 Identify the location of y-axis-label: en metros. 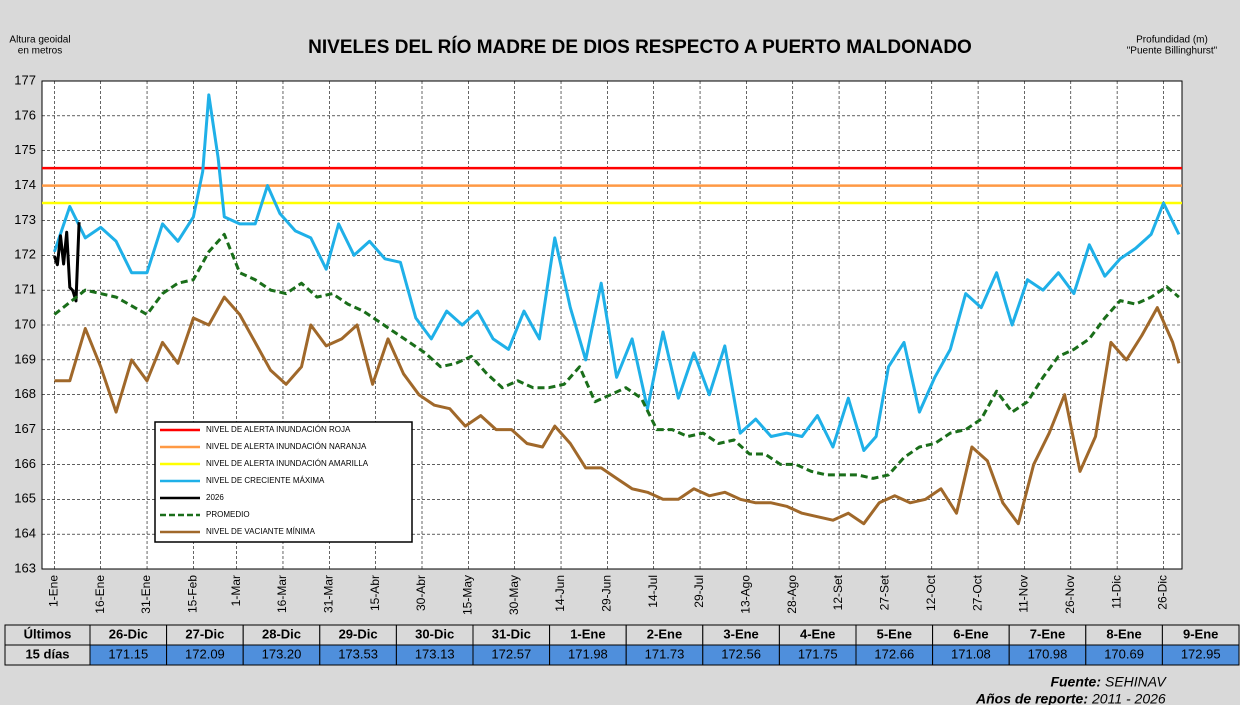
(40, 51).